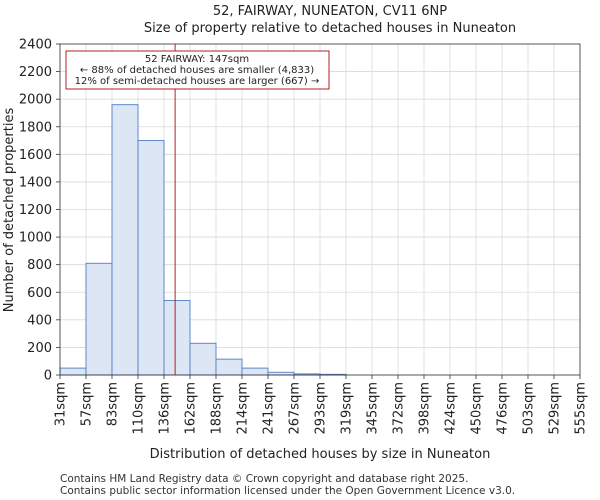  I want to click on chart-title: 52, FAIRWAY, NUNEATON, CV11 6NP, so click(330, 11).